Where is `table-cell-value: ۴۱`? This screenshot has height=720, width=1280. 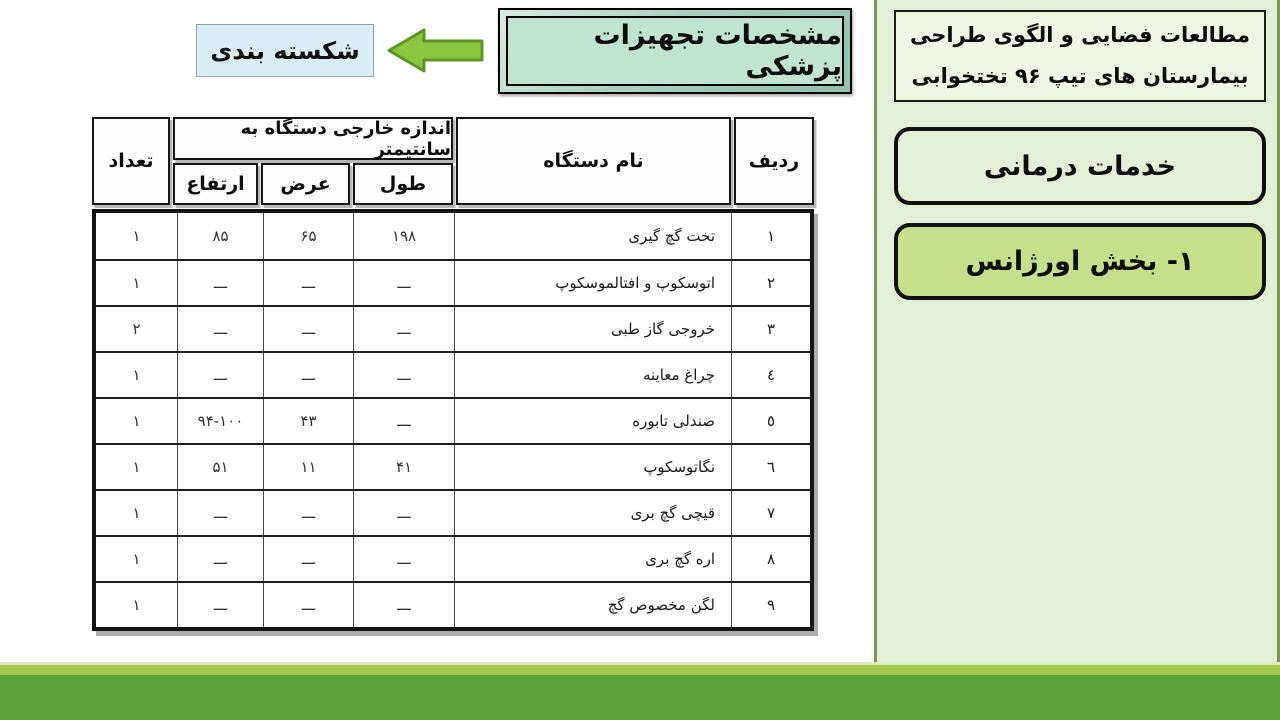
table-cell-value: ۴۱ is located at coordinates (404, 467).